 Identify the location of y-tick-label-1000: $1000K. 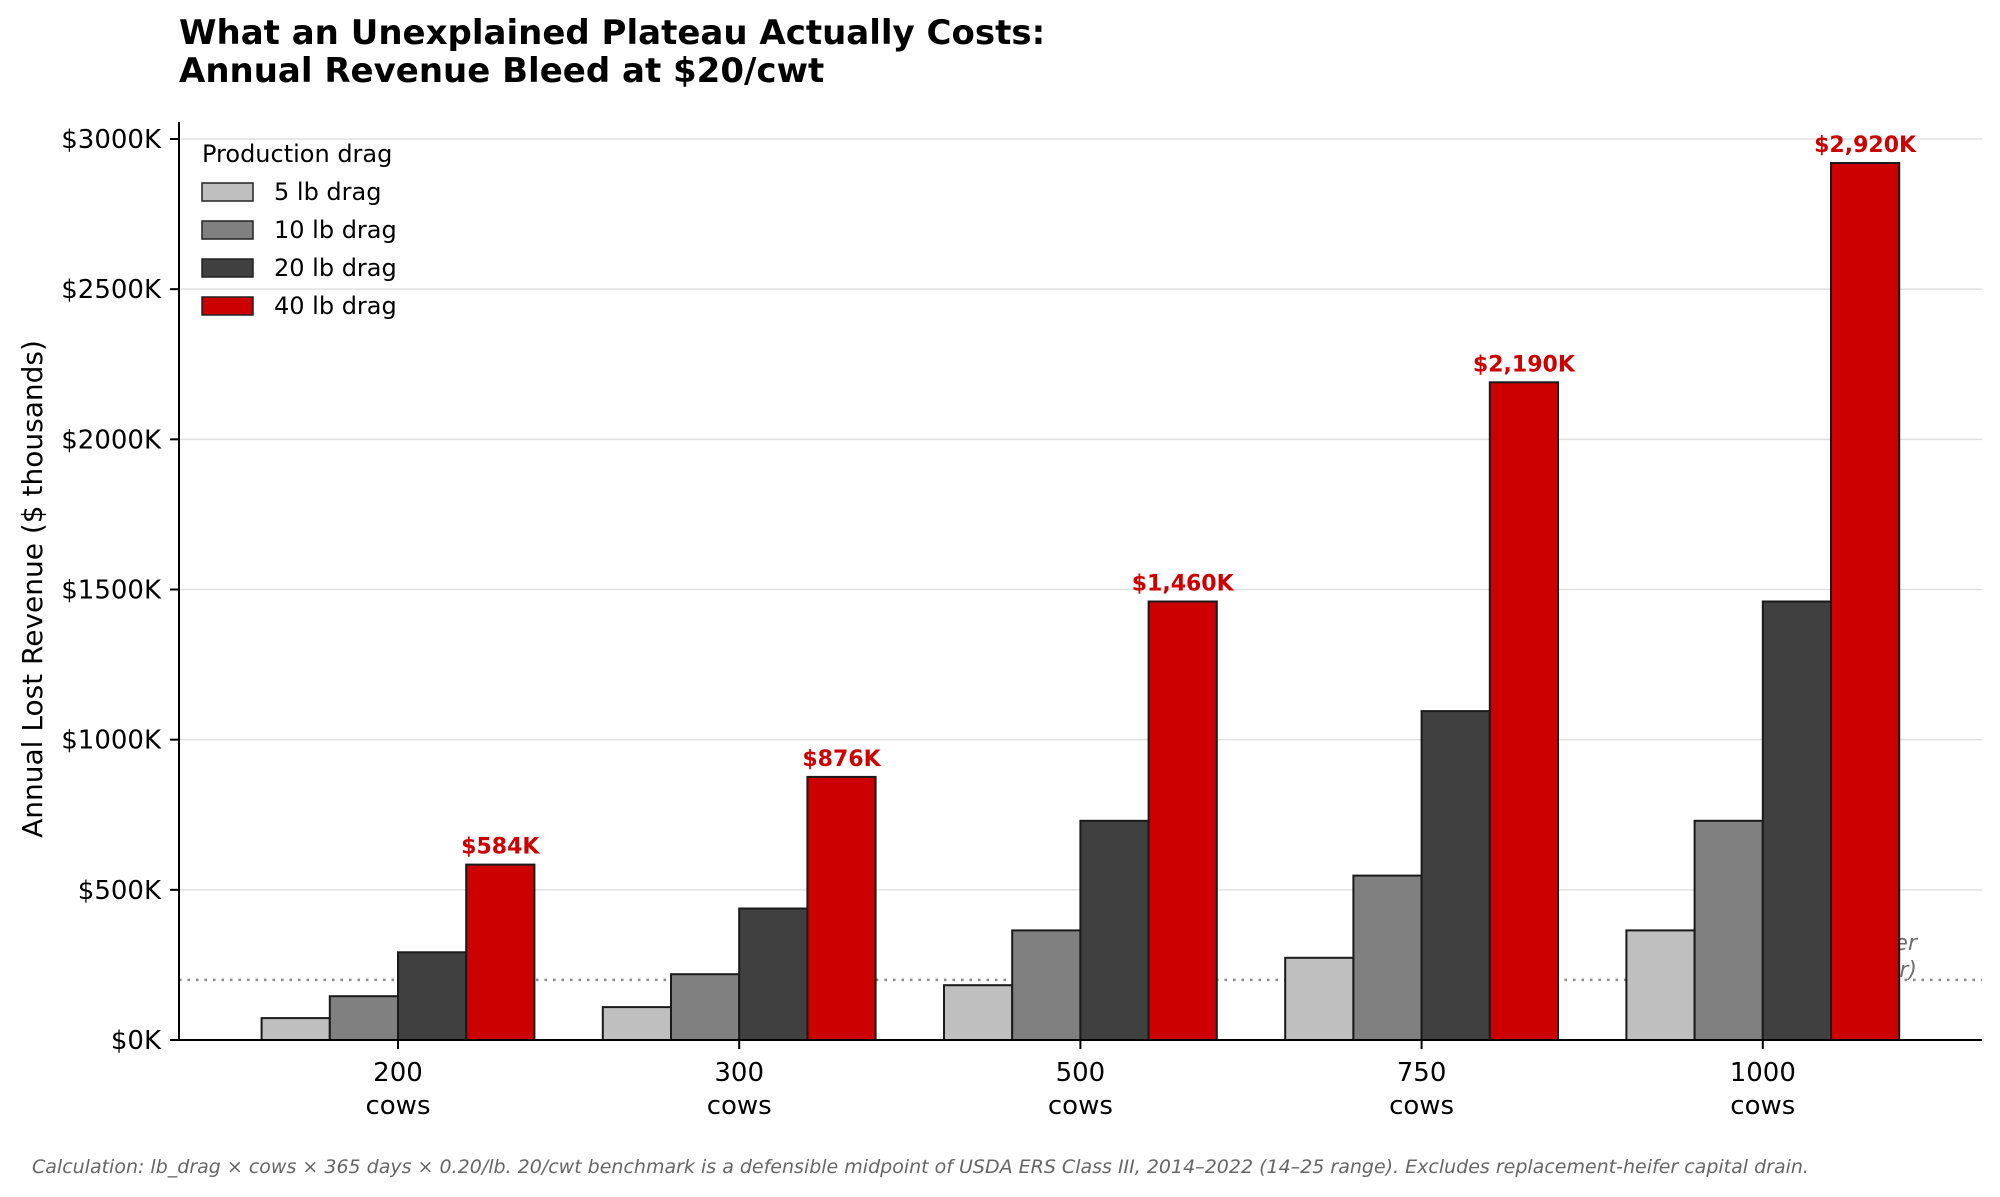
(111, 741).